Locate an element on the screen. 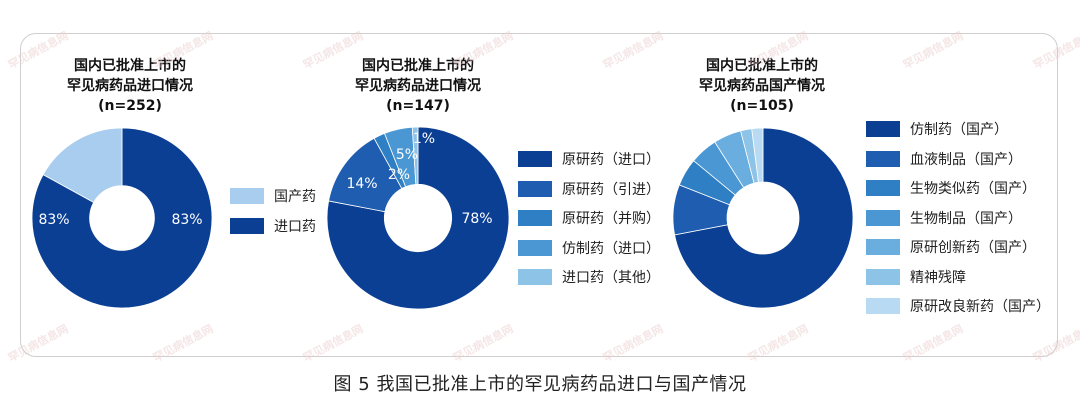 This screenshot has height=414, width=1080. chart-3-donut is located at coordinates (763, 218).